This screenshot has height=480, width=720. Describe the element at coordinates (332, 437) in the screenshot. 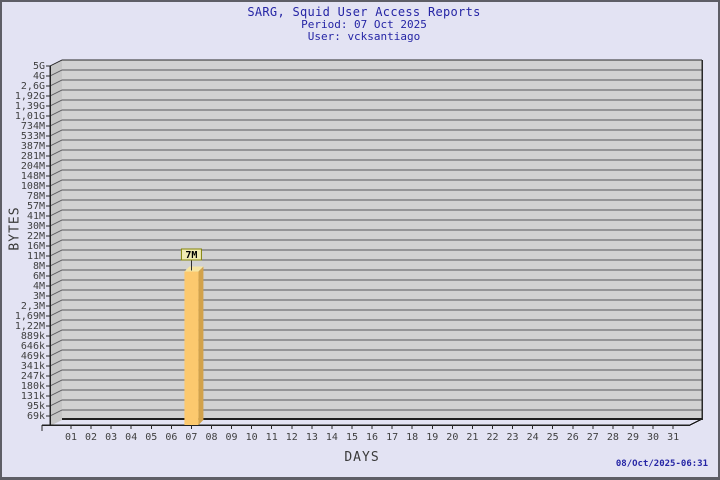

I see `x-axis-tick-label: 14` at that location.